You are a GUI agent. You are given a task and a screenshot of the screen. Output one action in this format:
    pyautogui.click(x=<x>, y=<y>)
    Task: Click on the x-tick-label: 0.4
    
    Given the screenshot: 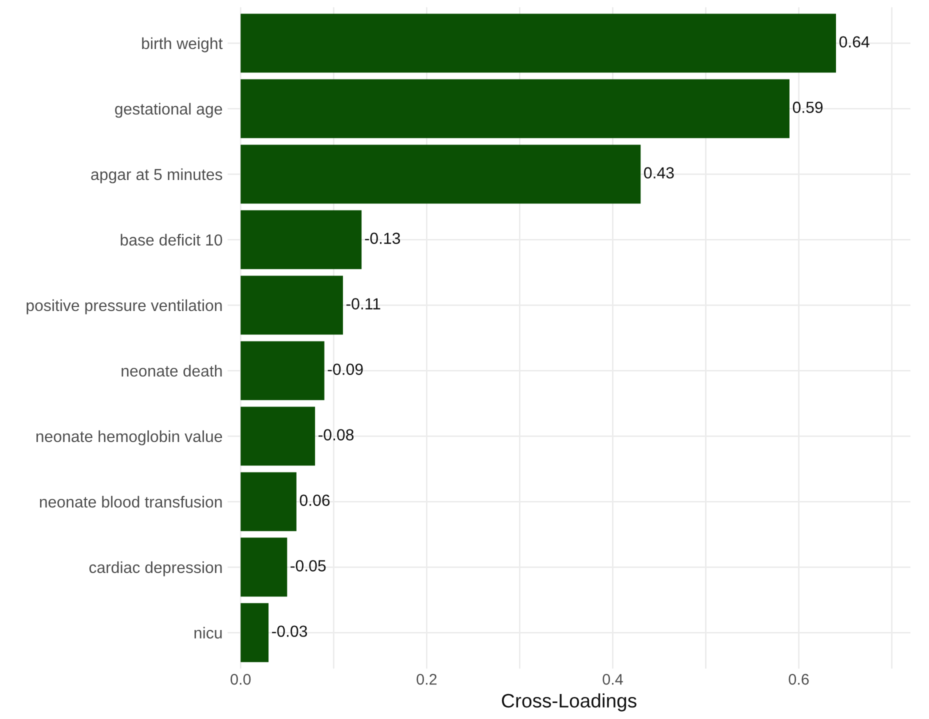 What is the action you would take?
    pyautogui.click(x=612, y=679)
    